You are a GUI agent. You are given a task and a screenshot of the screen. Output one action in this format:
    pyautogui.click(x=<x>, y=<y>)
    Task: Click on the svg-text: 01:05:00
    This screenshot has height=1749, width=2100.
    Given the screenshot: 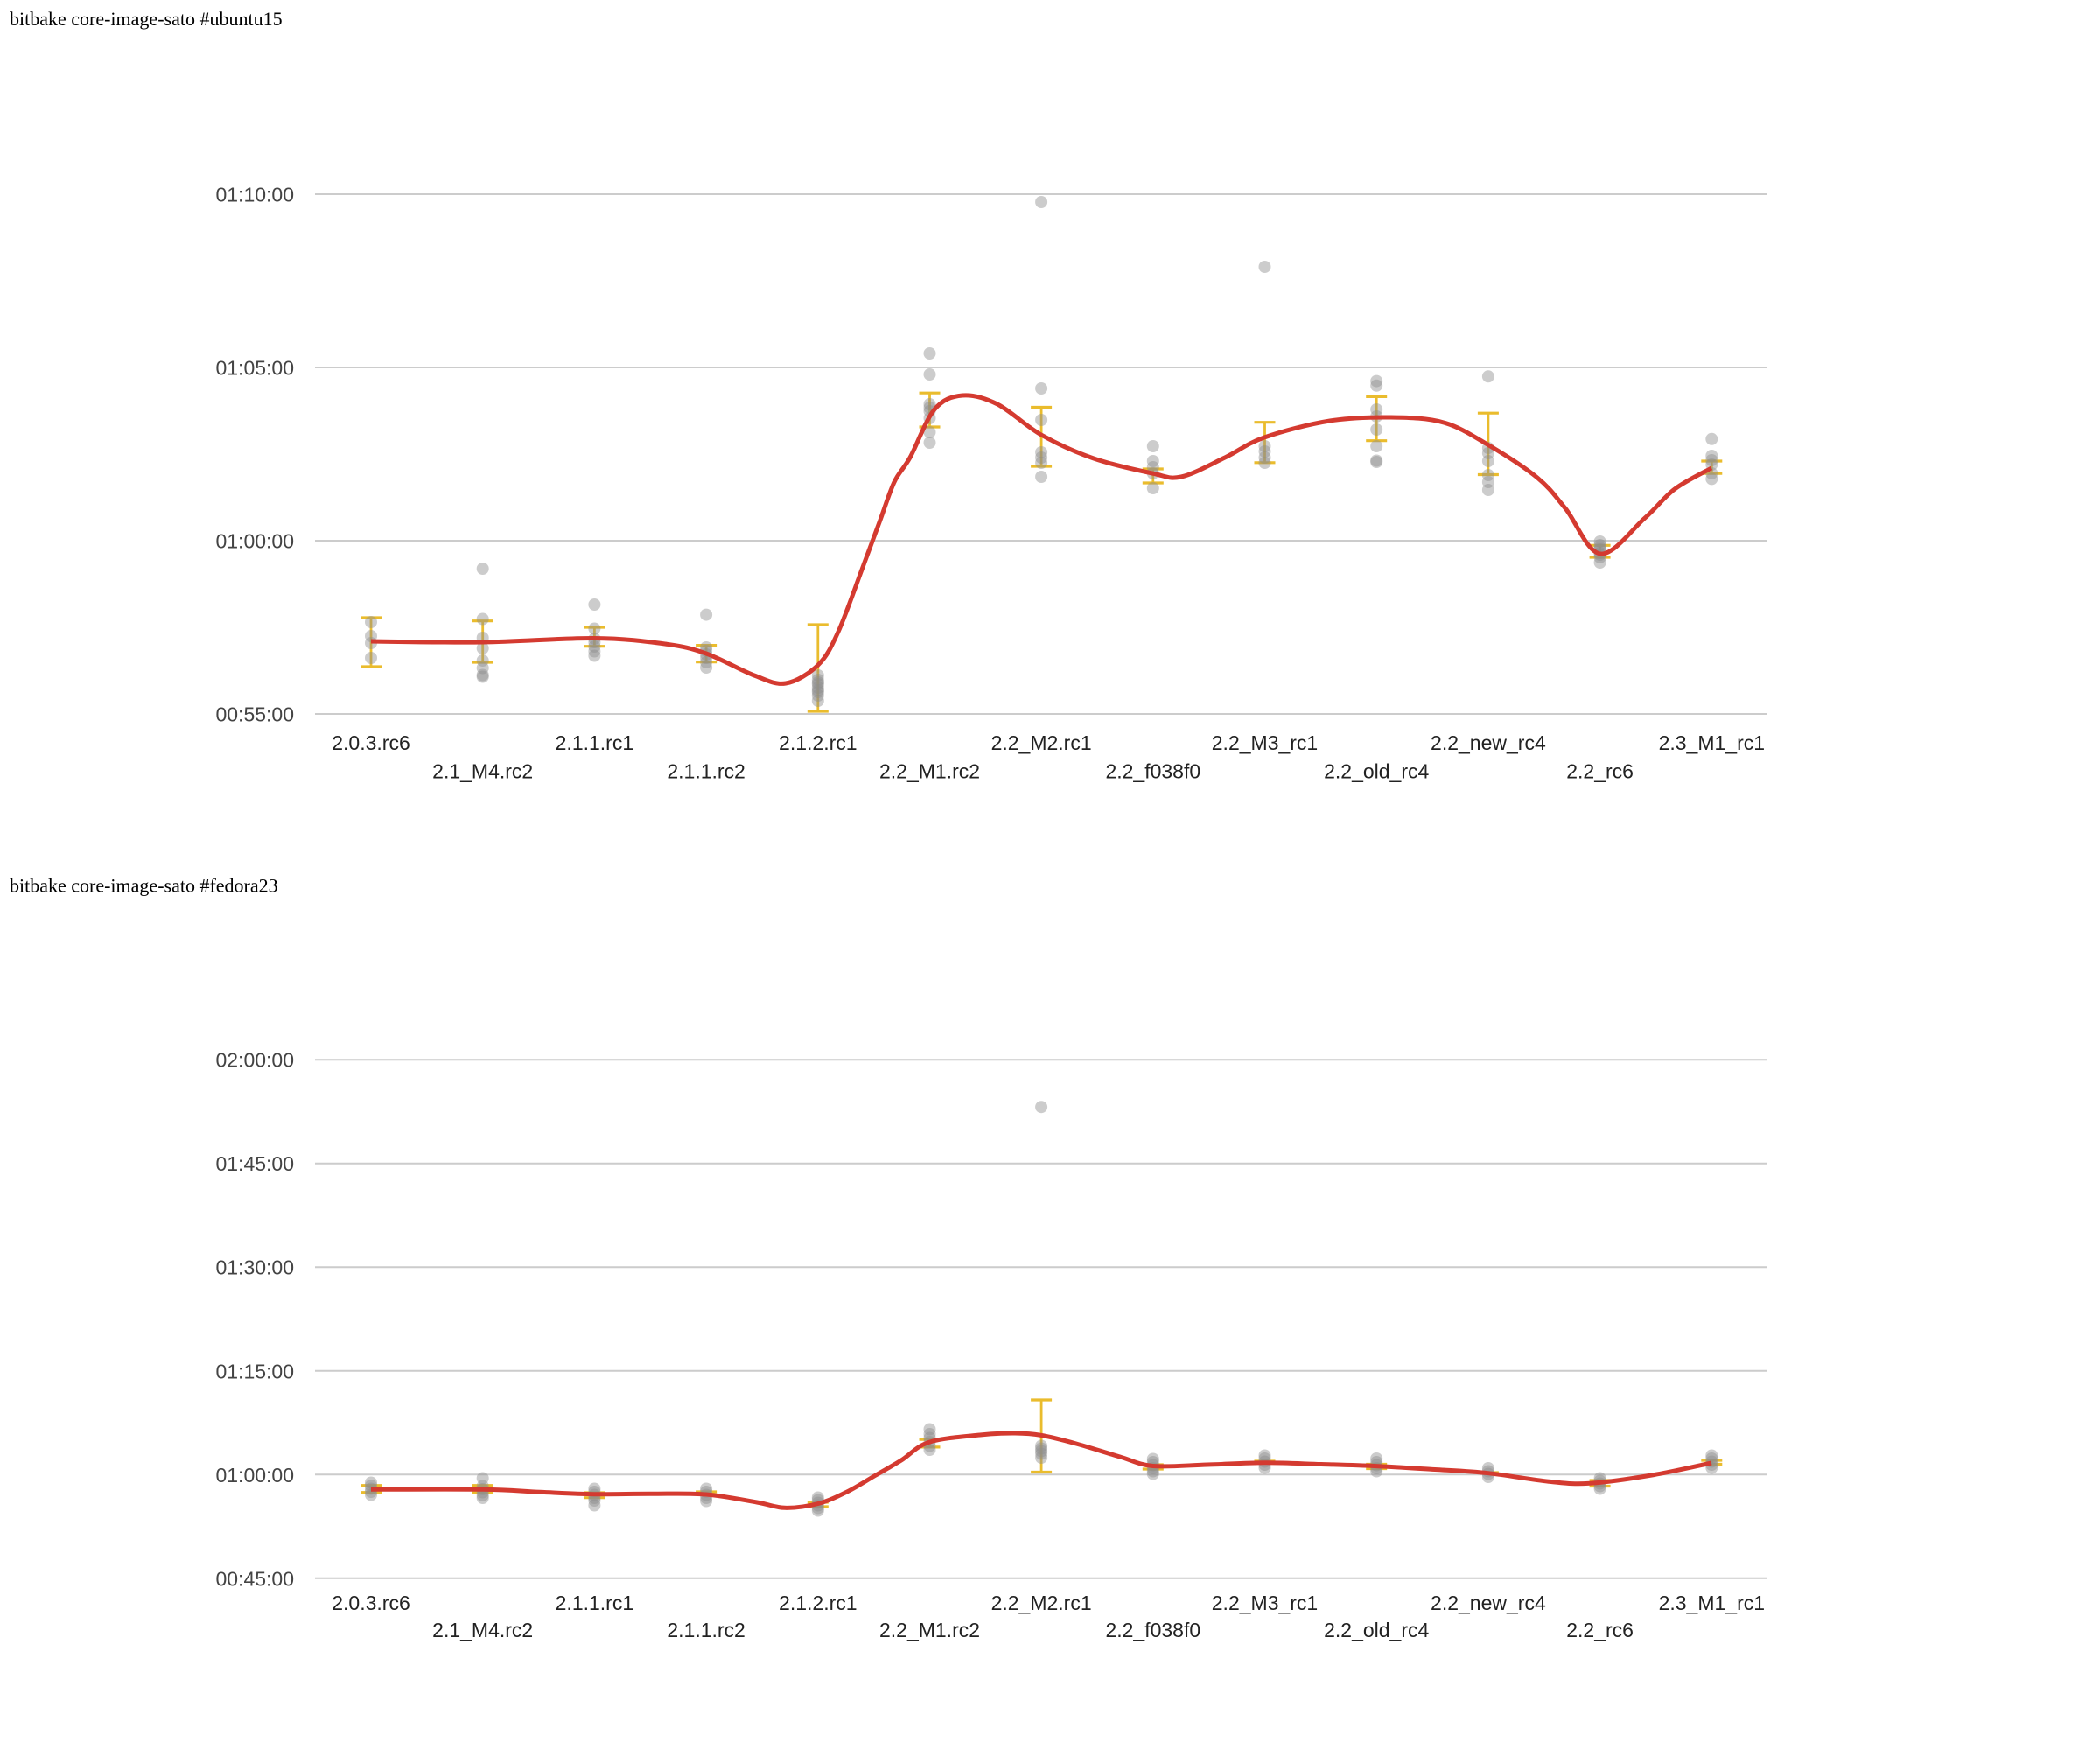 What is the action you would take?
    pyautogui.click(x=254, y=369)
    